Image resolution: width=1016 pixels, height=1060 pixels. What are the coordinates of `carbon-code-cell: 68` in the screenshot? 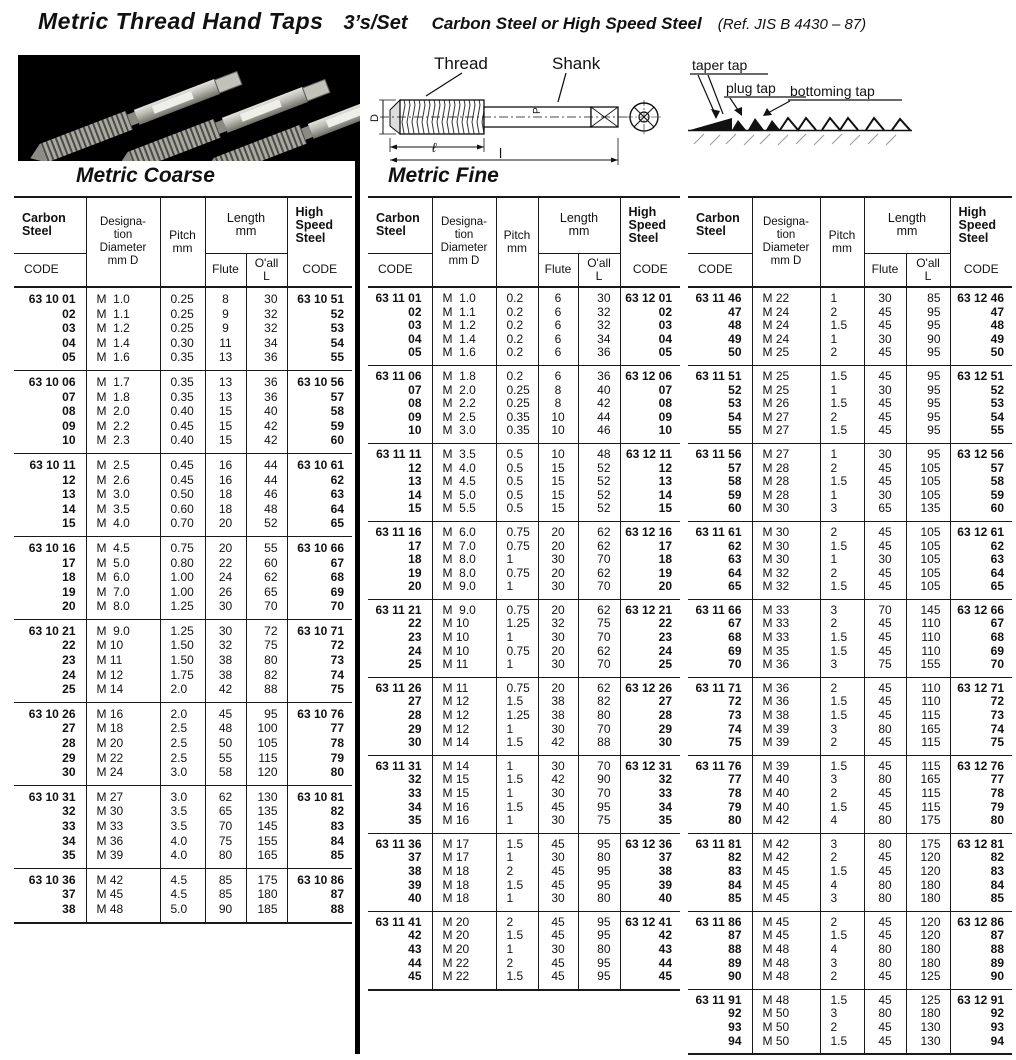 It's located at (735, 637).